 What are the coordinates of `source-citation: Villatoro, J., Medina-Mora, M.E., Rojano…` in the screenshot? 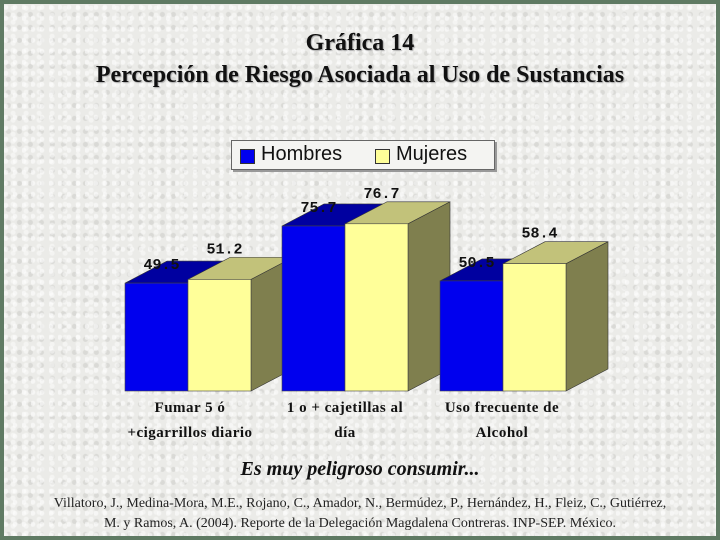 It's located at (360, 514).